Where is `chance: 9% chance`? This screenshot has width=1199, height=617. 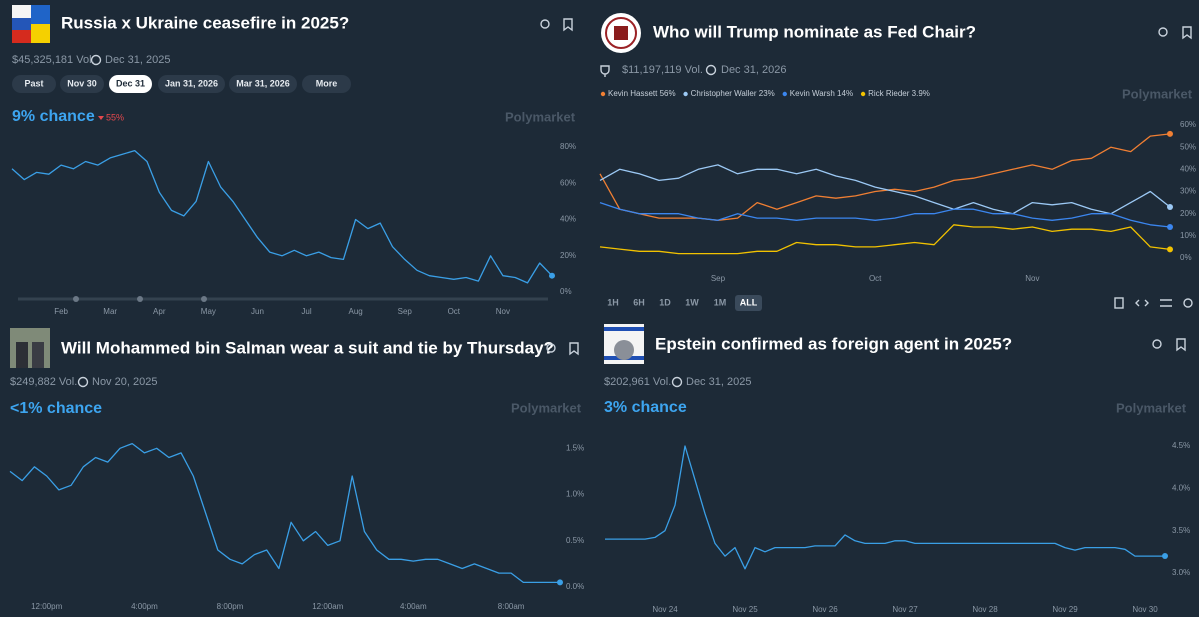
chance: 9% chance is located at coordinates (53, 116).